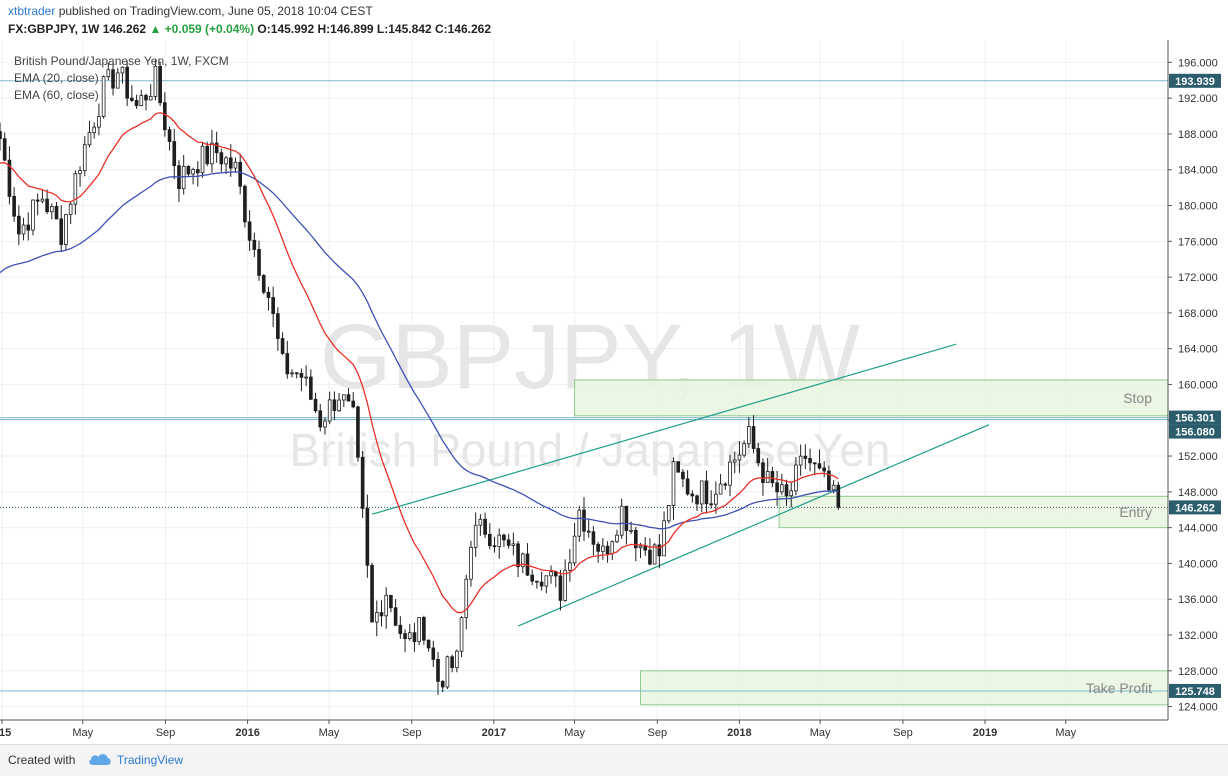  Describe the element at coordinates (1198, 457) in the screenshot. I see `y-tick-label: 152.000` at that location.